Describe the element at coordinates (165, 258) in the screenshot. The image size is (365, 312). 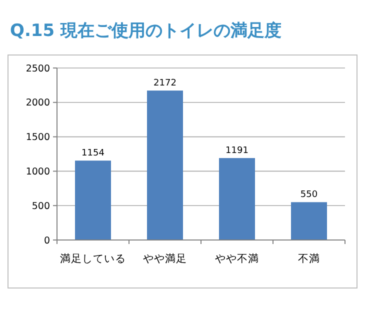
I see `x-tick-label: やや満足` at that location.